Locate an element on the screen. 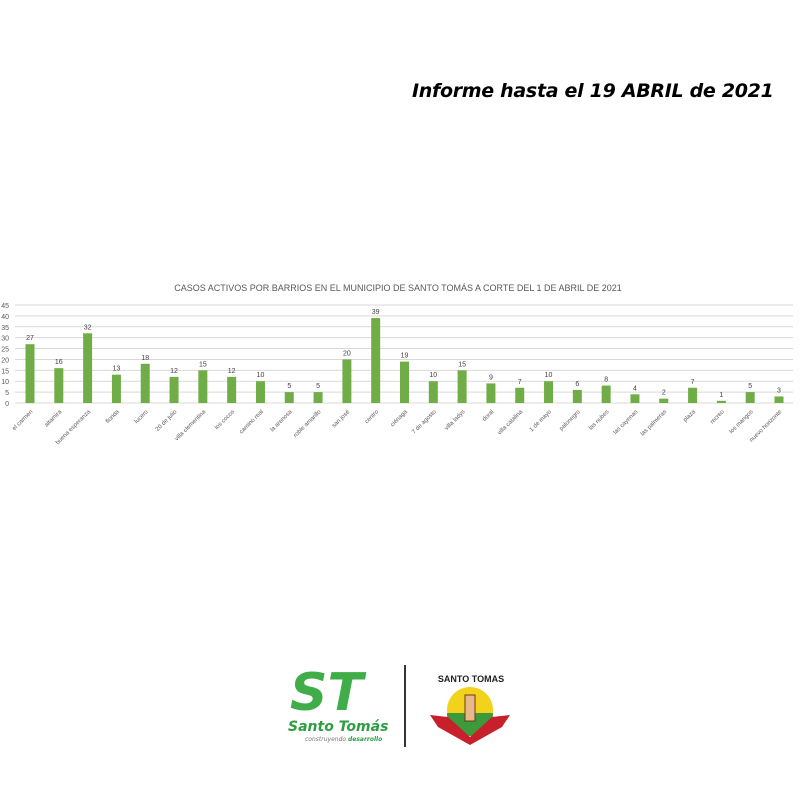 The image size is (800, 800). x-tick-label: los cocos is located at coordinates (225, 420).